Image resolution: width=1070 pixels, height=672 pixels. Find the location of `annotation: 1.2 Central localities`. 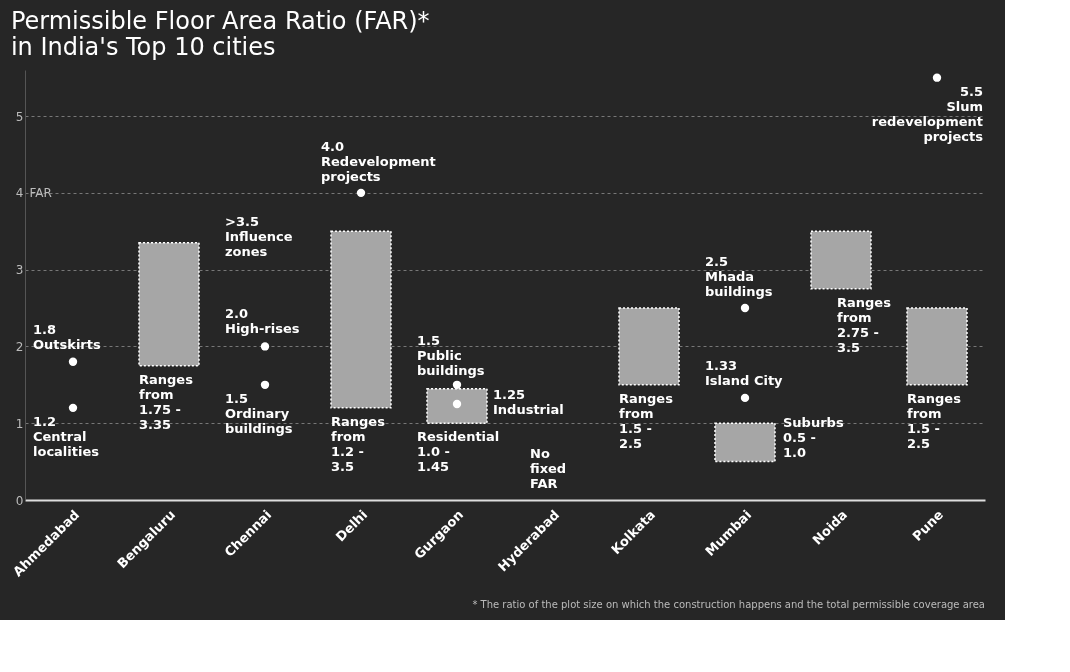

annotation: 1.2 Central localities is located at coordinates (66, 436).